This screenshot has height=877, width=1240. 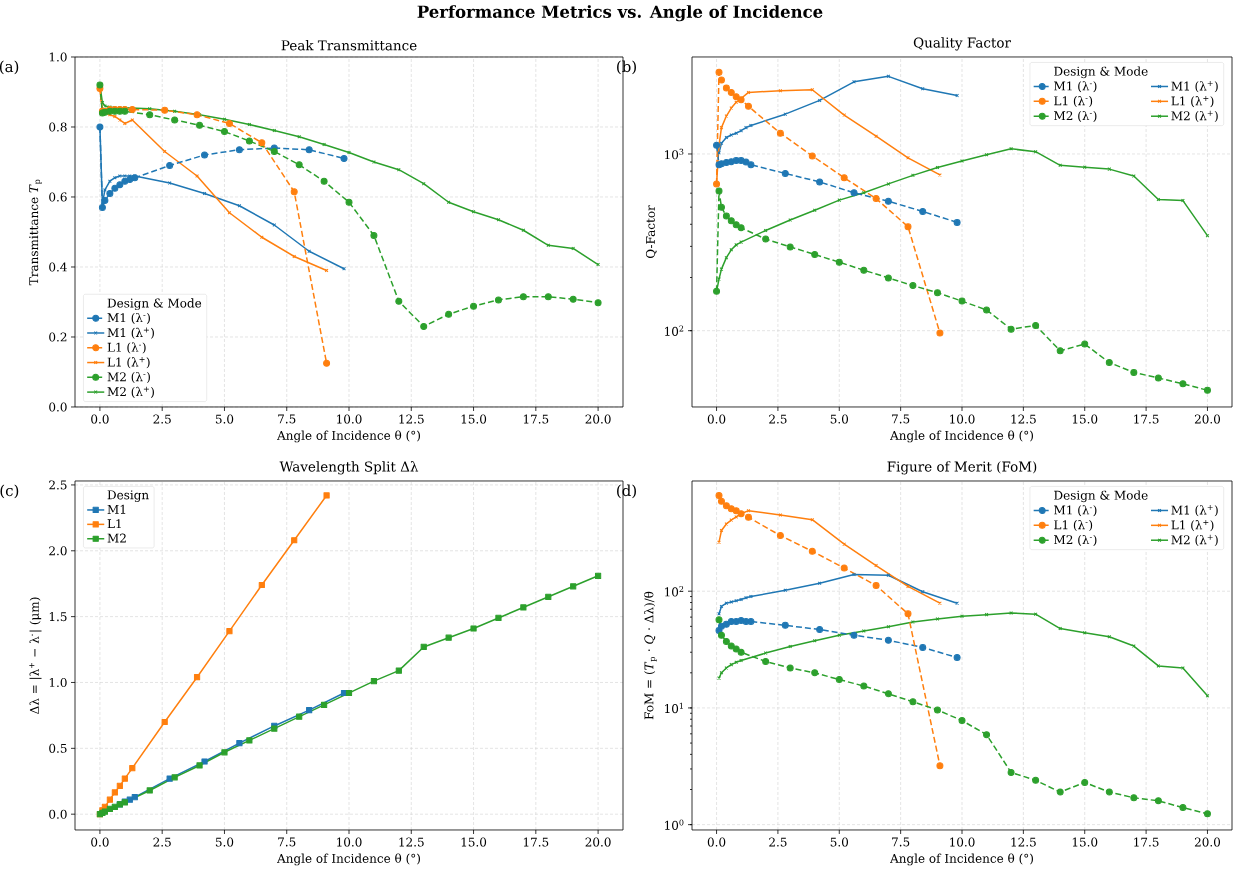 I want to click on y-tick-label: 0.8, so click(x=58, y=127).